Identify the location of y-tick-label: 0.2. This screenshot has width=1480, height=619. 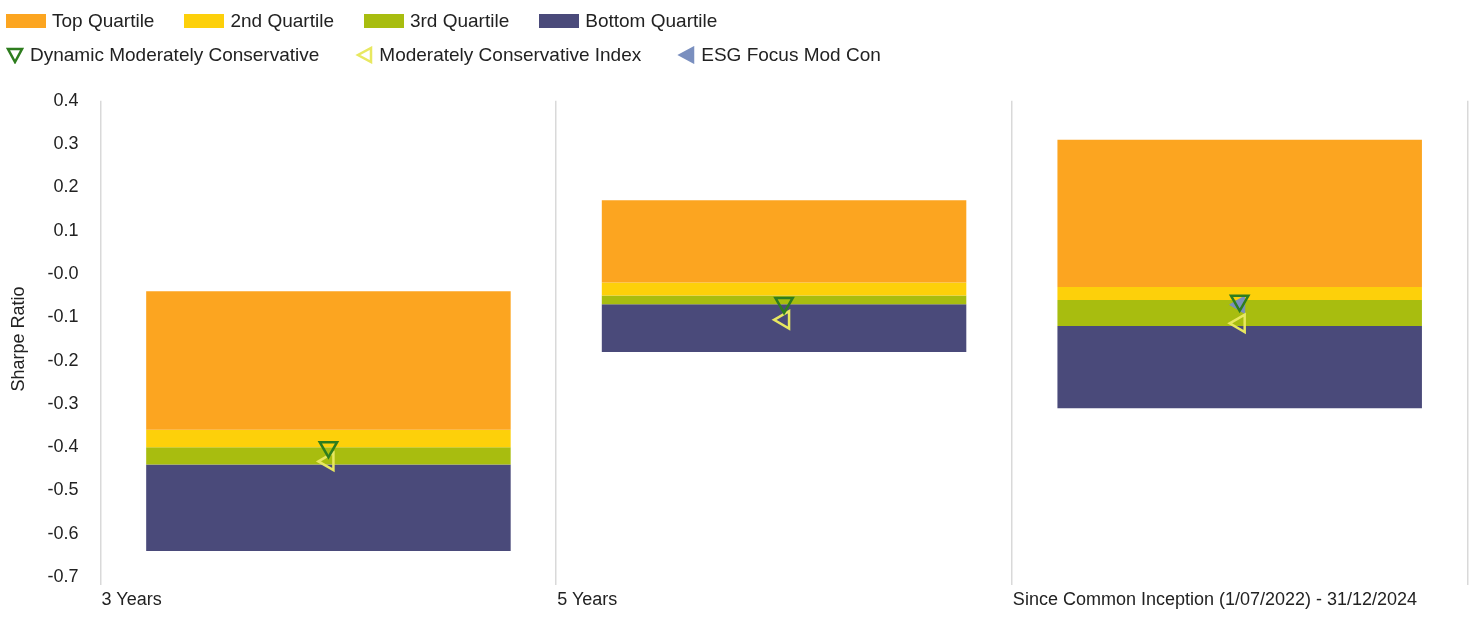
(66, 186).